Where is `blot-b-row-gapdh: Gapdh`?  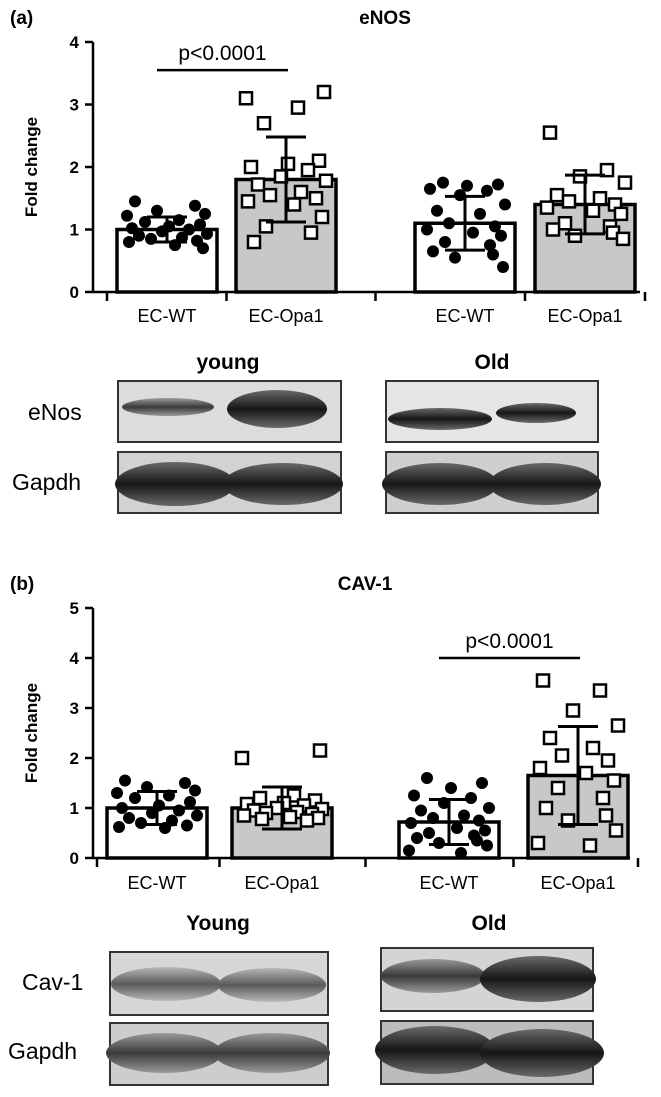 blot-b-row-gapdh: Gapdh is located at coordinates (42, 1051).